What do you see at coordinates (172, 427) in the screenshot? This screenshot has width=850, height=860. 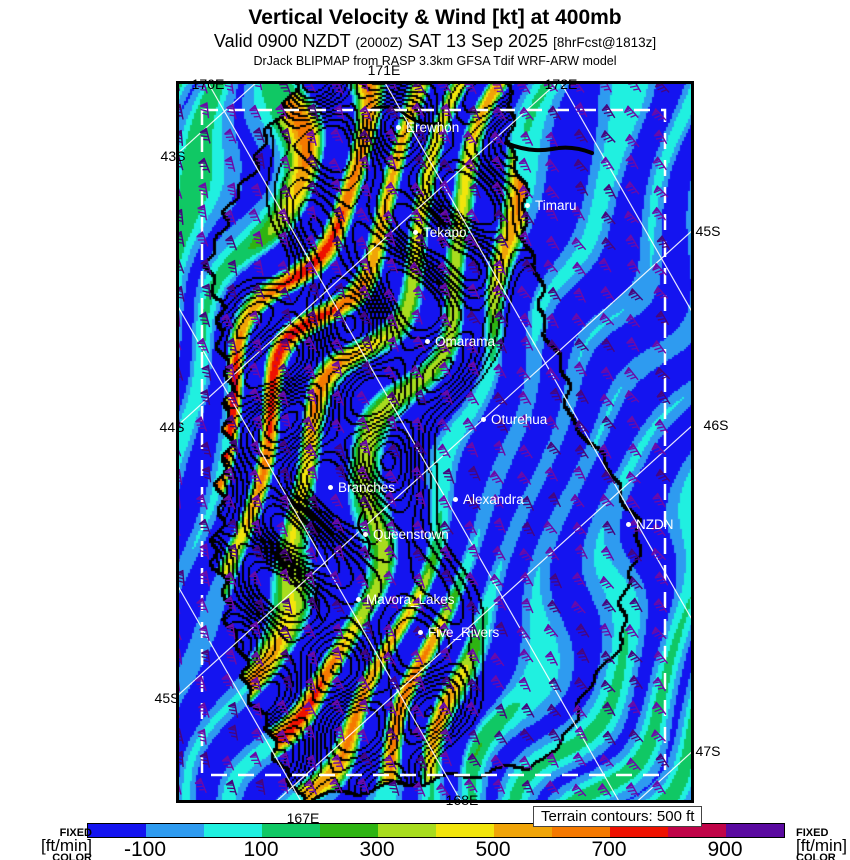 I see `edge-label-44S: 44S` at bounding box center [172, 427].